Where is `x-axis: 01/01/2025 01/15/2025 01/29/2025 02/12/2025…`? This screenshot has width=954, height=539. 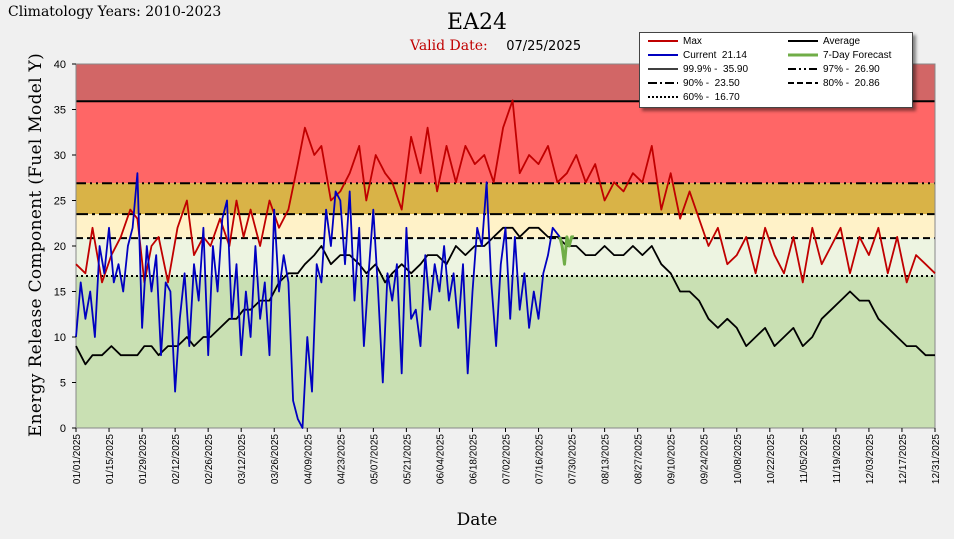 x-axis: 01/01/2025 01/15/2025 01/29/2025 02/12/2025… is located at coordinates (507, 456).